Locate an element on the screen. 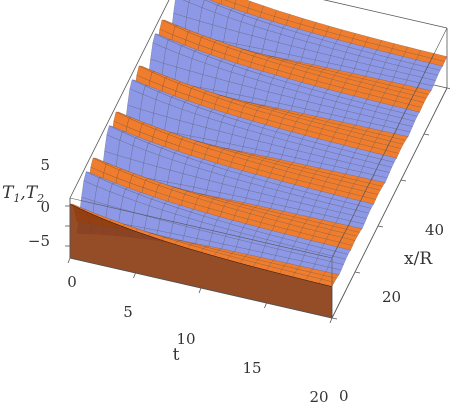 The width and height of the screenshot is (450, 416). t-tick-label: 5 is located at coordinates (128, 312).